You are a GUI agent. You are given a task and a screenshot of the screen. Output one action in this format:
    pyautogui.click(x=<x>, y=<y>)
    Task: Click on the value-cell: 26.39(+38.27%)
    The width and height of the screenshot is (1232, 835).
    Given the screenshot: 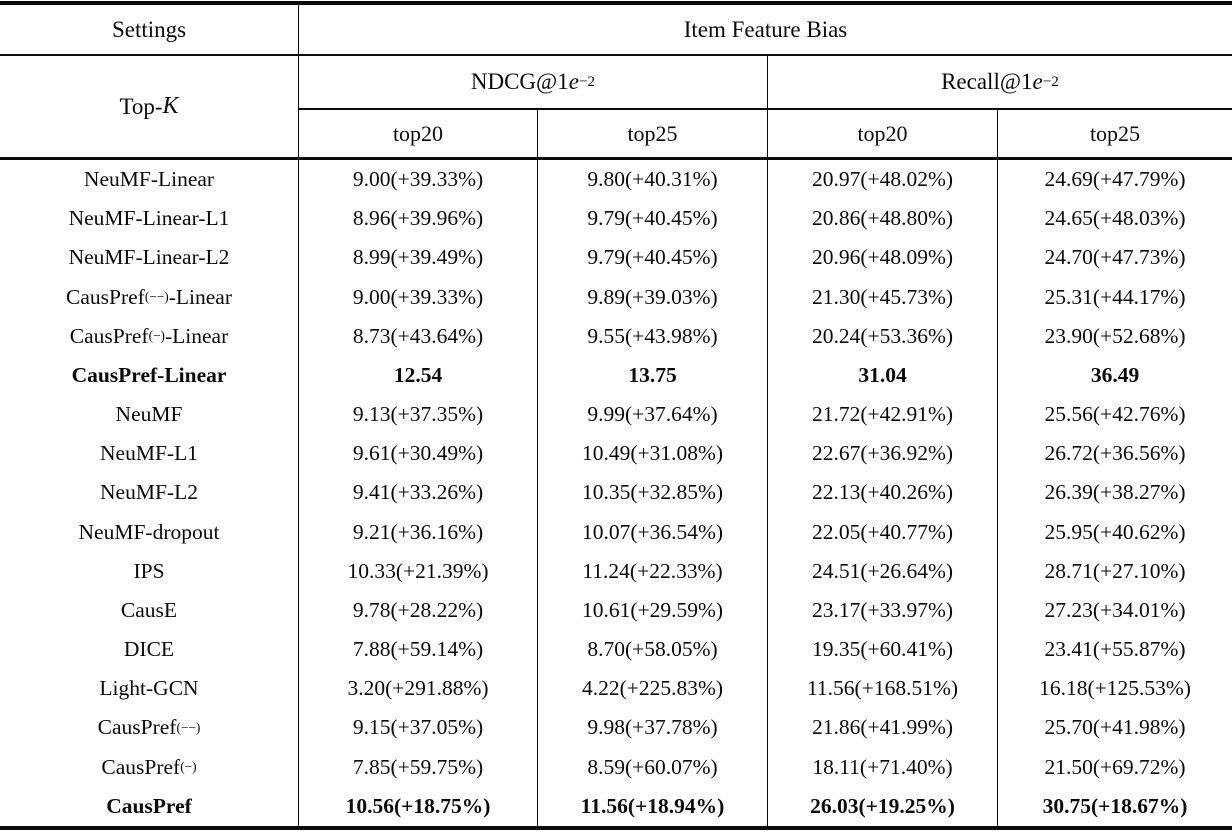 What is the action you would take?
    pyautogui.click(x=1114, y=493)
    